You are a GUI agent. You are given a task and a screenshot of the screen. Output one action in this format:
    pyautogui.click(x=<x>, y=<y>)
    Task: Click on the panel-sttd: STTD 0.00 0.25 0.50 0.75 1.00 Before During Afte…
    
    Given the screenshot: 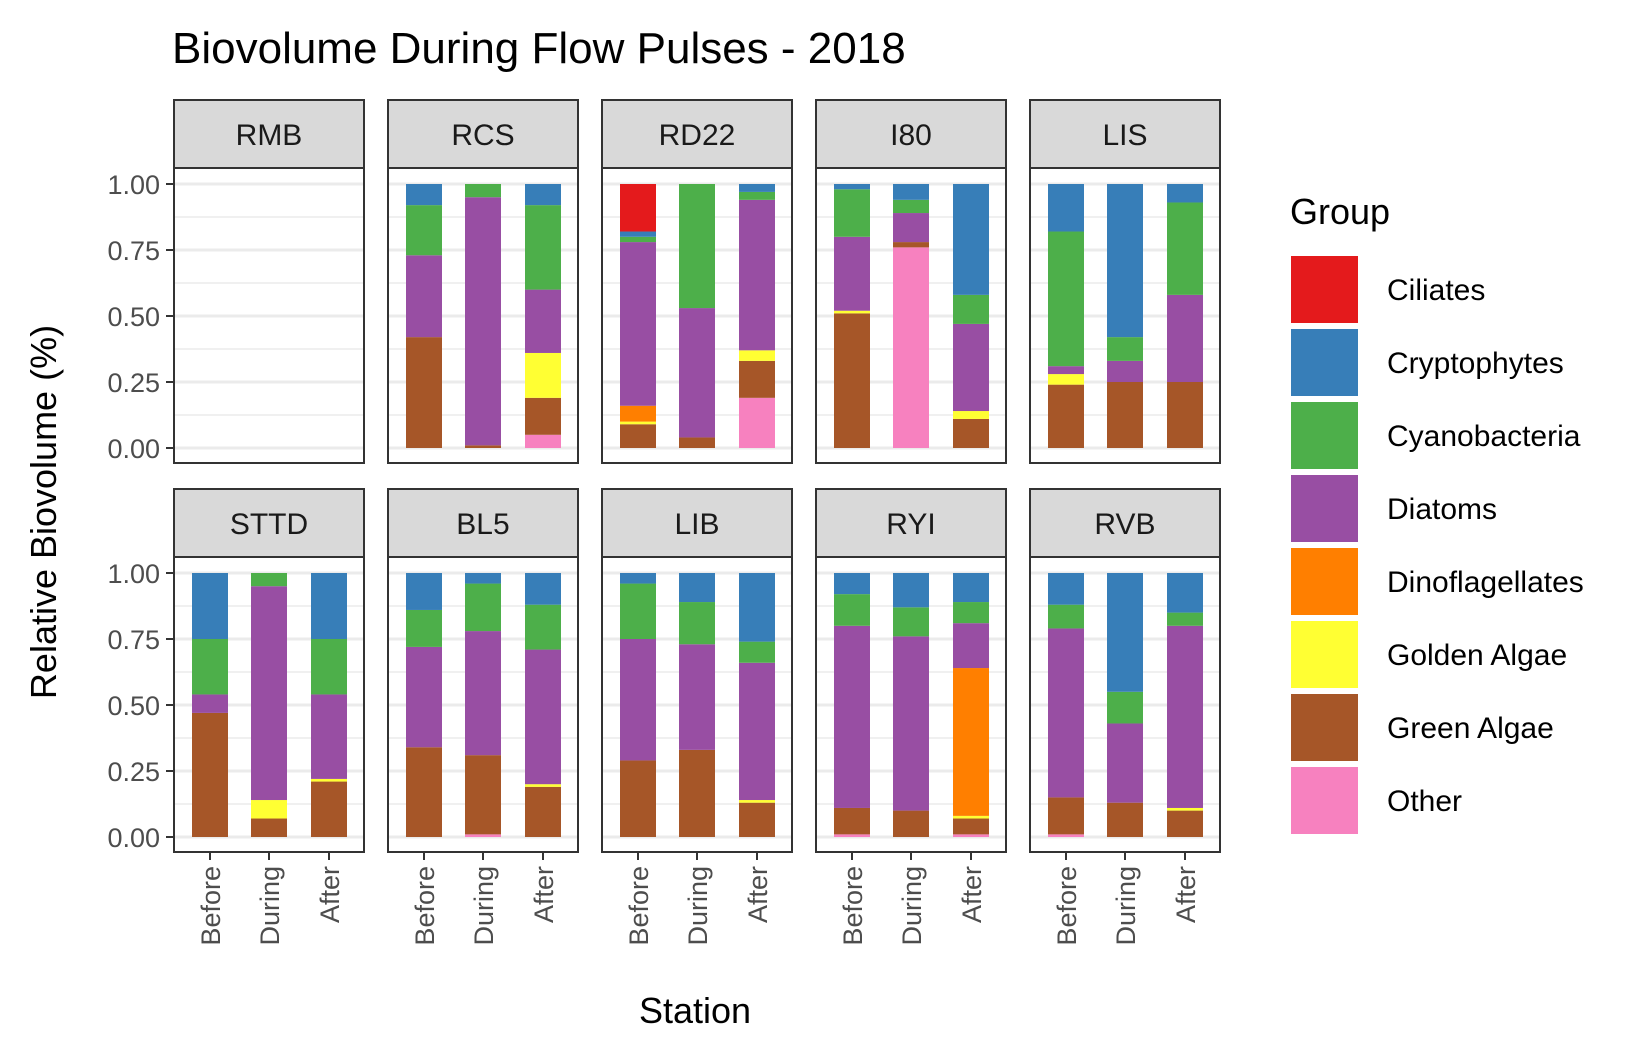 What is the action you would take?
    pyautogui.click(x=236, y=717)
    